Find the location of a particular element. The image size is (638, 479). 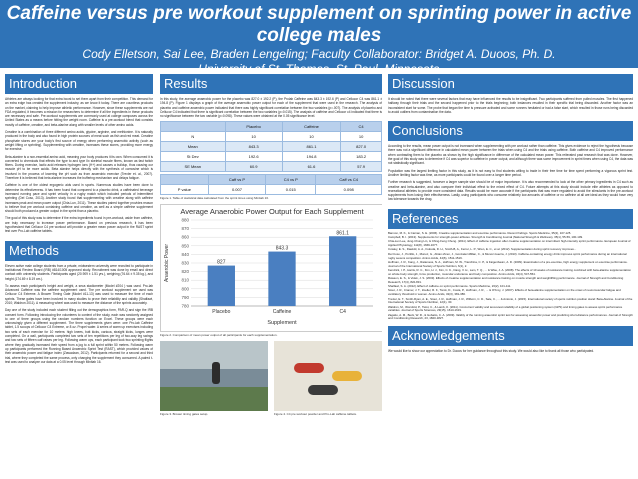

table-cell: 57.9 is located at coordinates (361, 167).